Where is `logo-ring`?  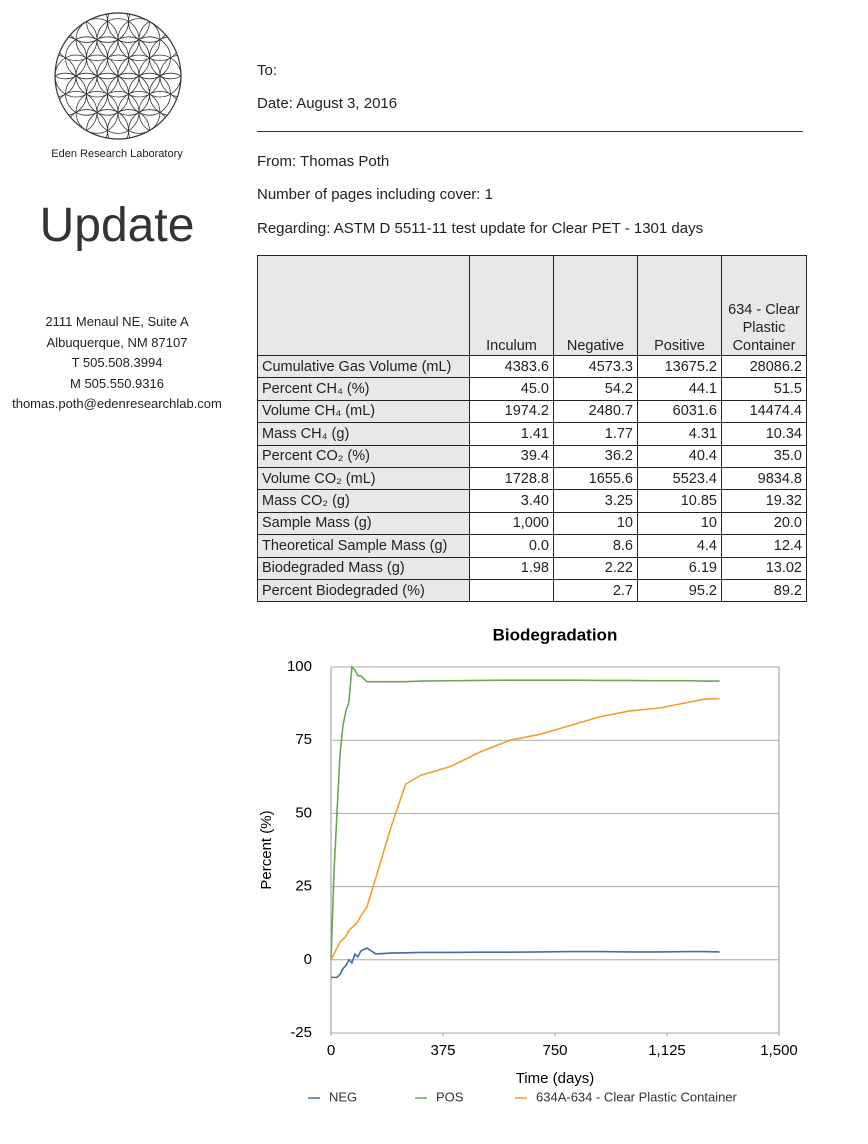
logo-ring is located at coordinates (118, 76).